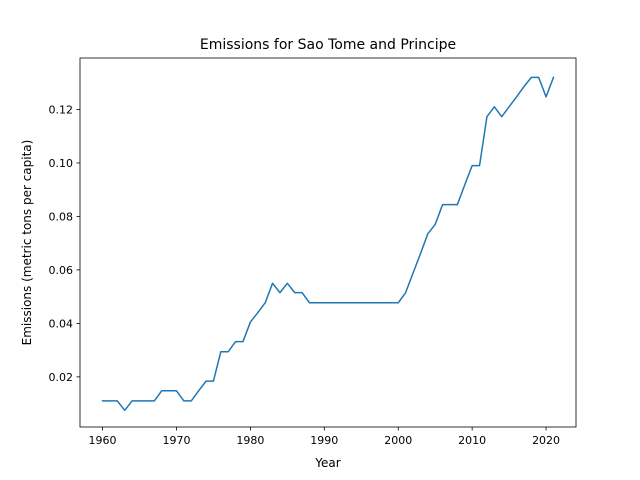 The height and width of the screenshot is (480, 640). I want to click on y-tick-label: 0.08, so click(61, 216).